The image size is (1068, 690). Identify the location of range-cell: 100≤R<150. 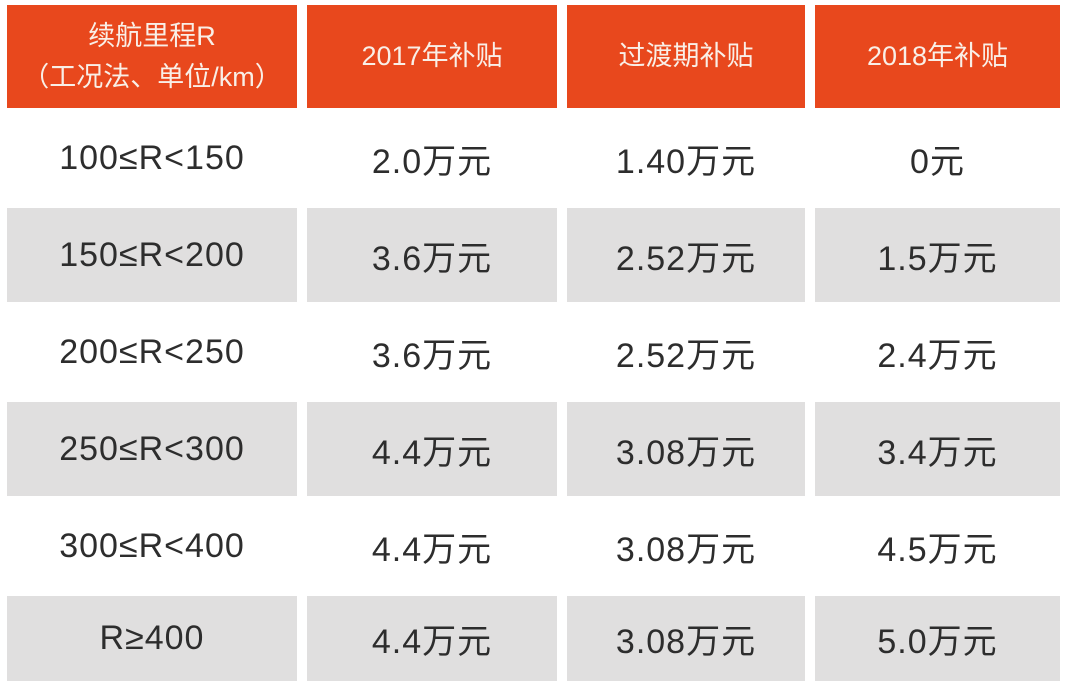
(152, 157).